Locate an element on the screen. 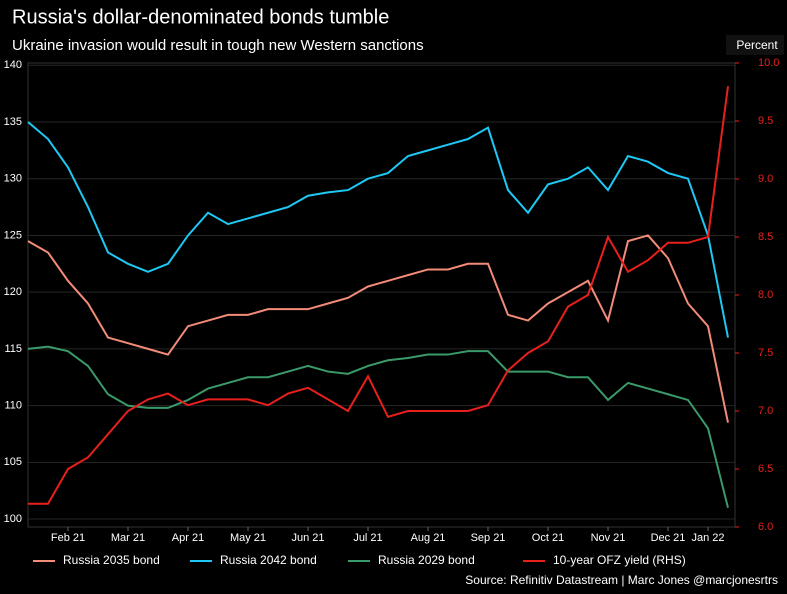 The height and width of the screenshot is (594, 787). x-tick-label: Dec 21 is located at coordinates (668, 538).